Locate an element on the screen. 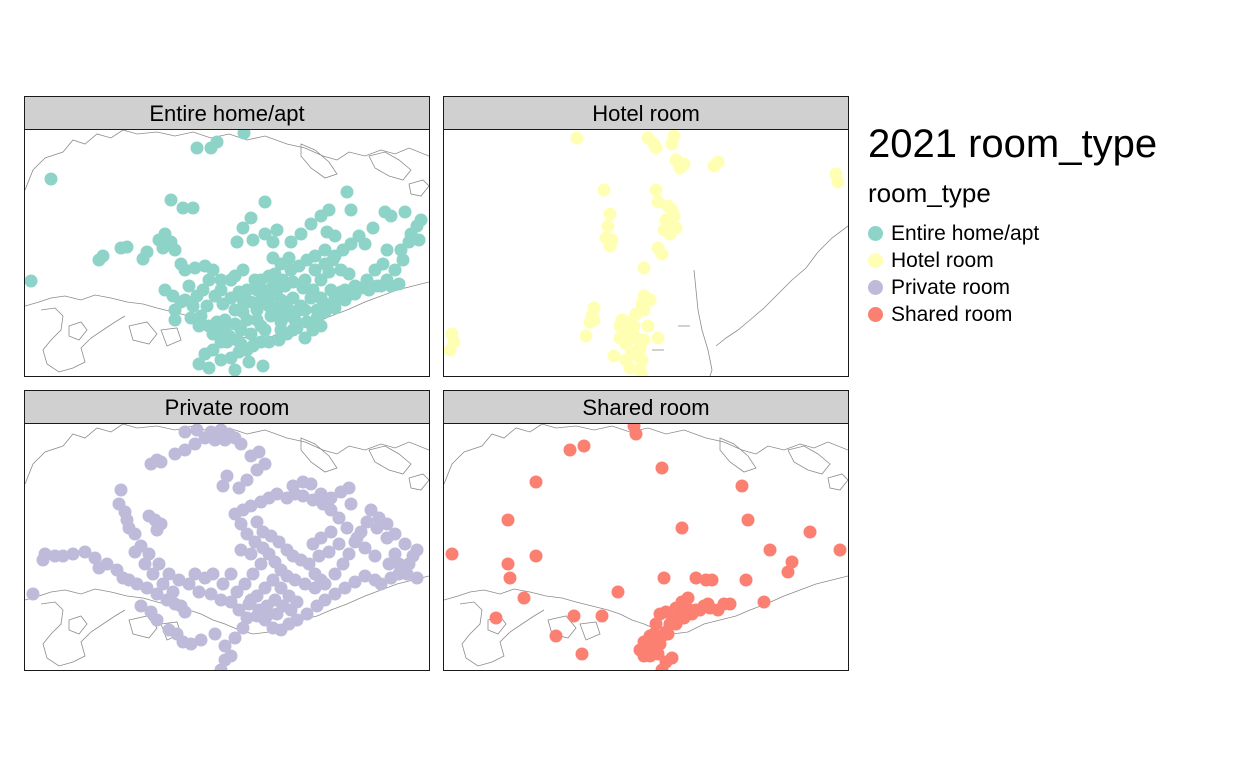 The height and width of the screenshot is (768, 1248). facet-label: Private room is located at coordinates (227, 407).